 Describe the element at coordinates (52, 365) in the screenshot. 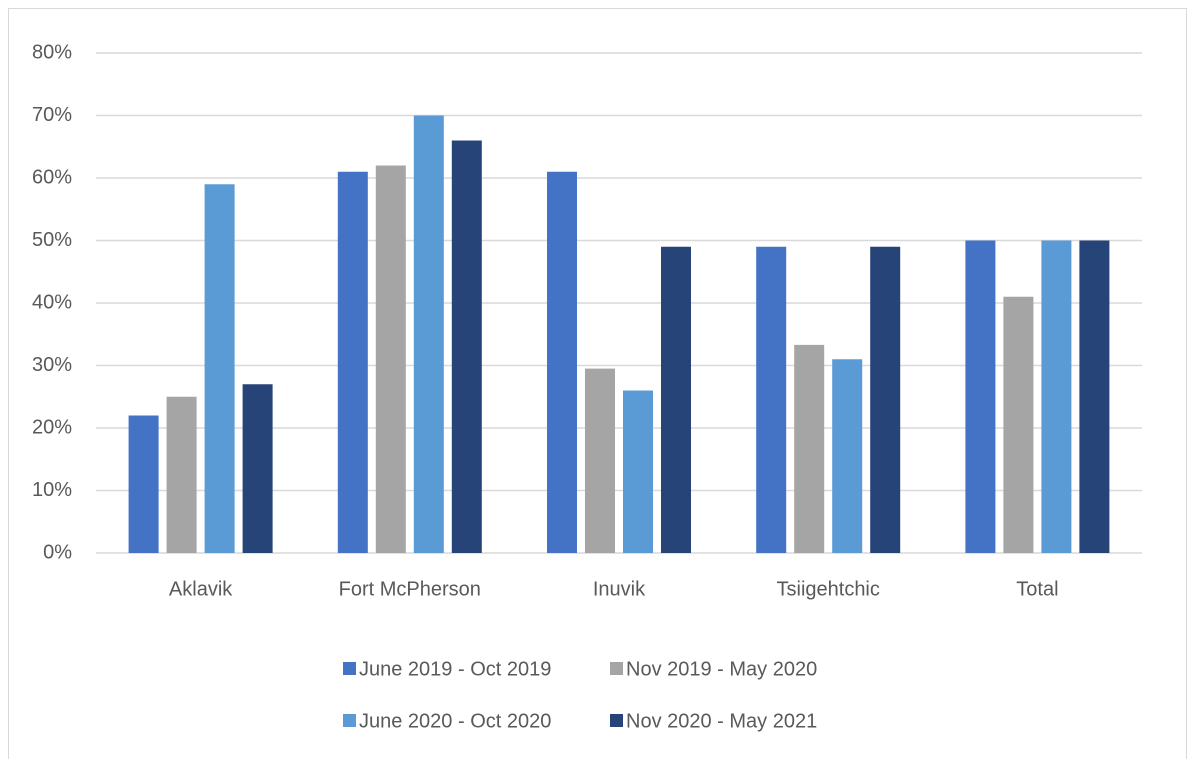

I see `y-tick-label: 30%` at that location.